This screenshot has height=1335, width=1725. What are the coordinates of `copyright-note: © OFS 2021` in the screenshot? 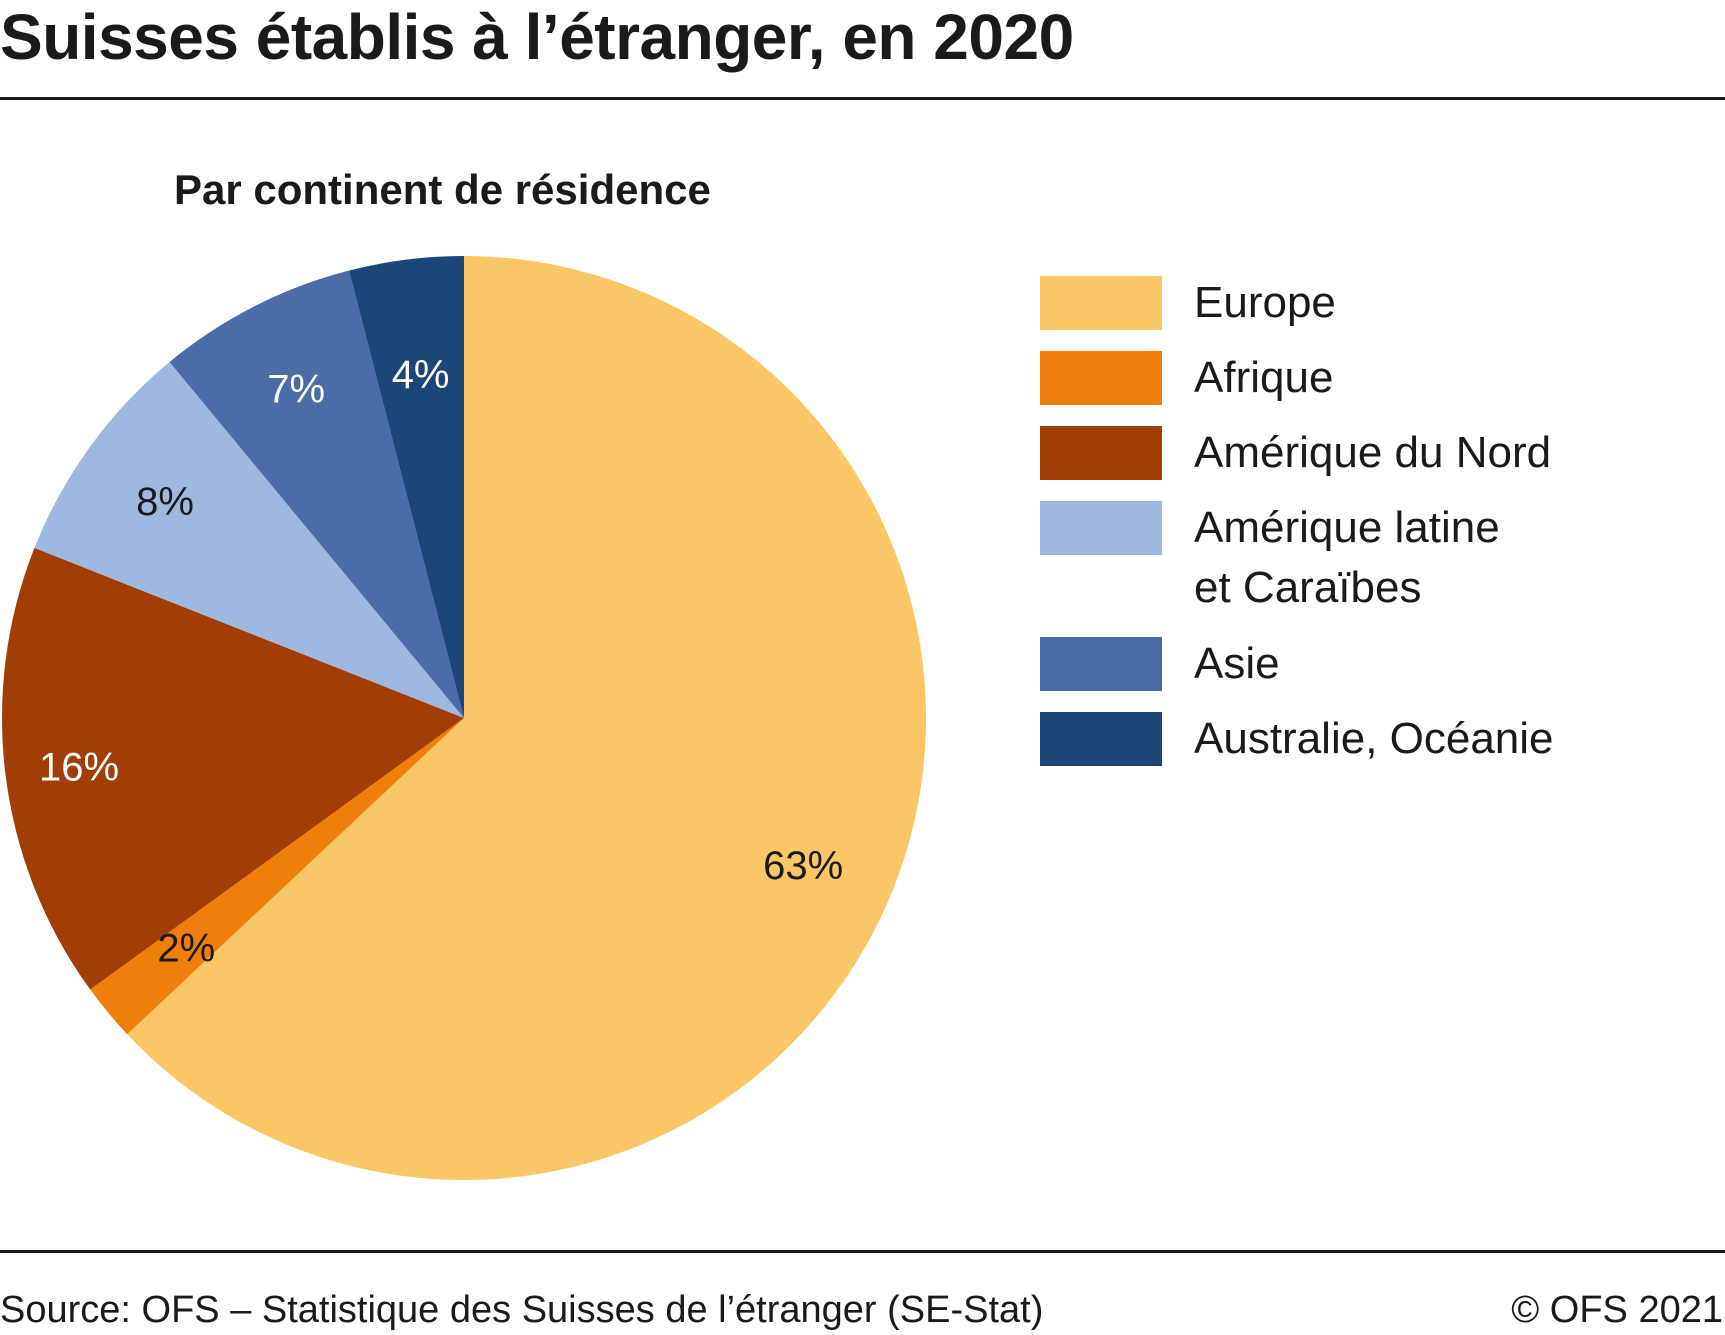 It's located at (1617, 1310).